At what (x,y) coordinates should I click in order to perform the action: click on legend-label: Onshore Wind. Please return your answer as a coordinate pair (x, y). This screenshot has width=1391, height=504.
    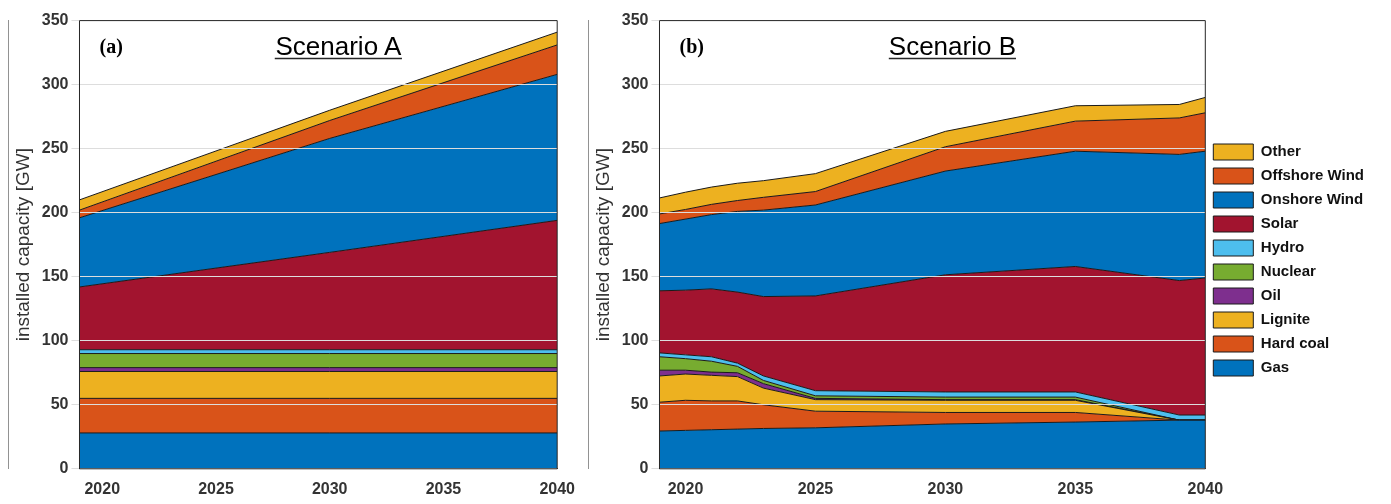
    Looking at the image, I should click on (1312, 199).